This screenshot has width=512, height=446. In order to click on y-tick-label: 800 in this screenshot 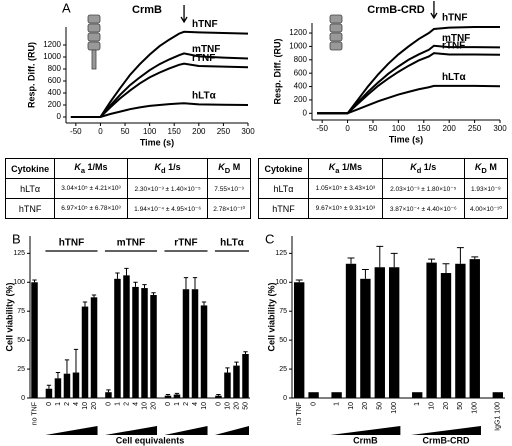, I will do `click(55, 68)`.